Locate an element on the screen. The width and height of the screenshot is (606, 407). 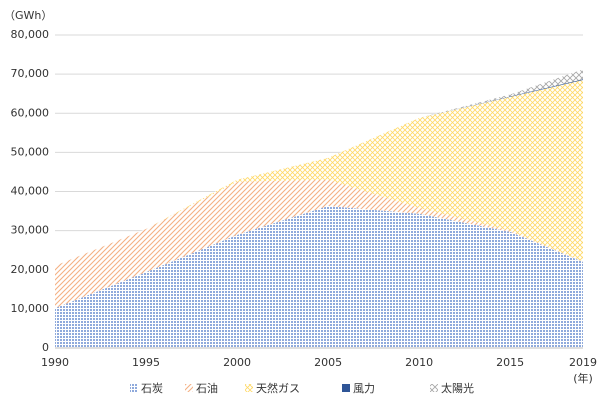
y-tick-label: 0 is located at coordinates (45, 347).